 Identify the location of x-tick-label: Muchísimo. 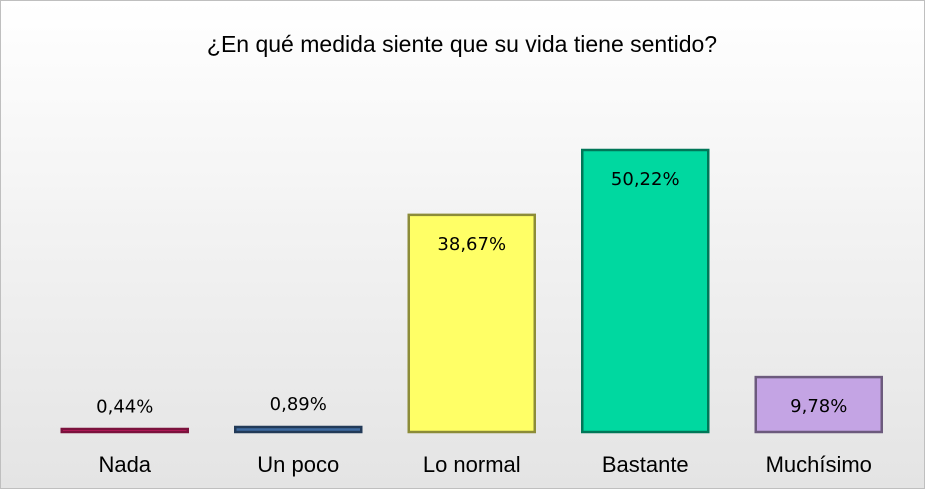
(819, 464).